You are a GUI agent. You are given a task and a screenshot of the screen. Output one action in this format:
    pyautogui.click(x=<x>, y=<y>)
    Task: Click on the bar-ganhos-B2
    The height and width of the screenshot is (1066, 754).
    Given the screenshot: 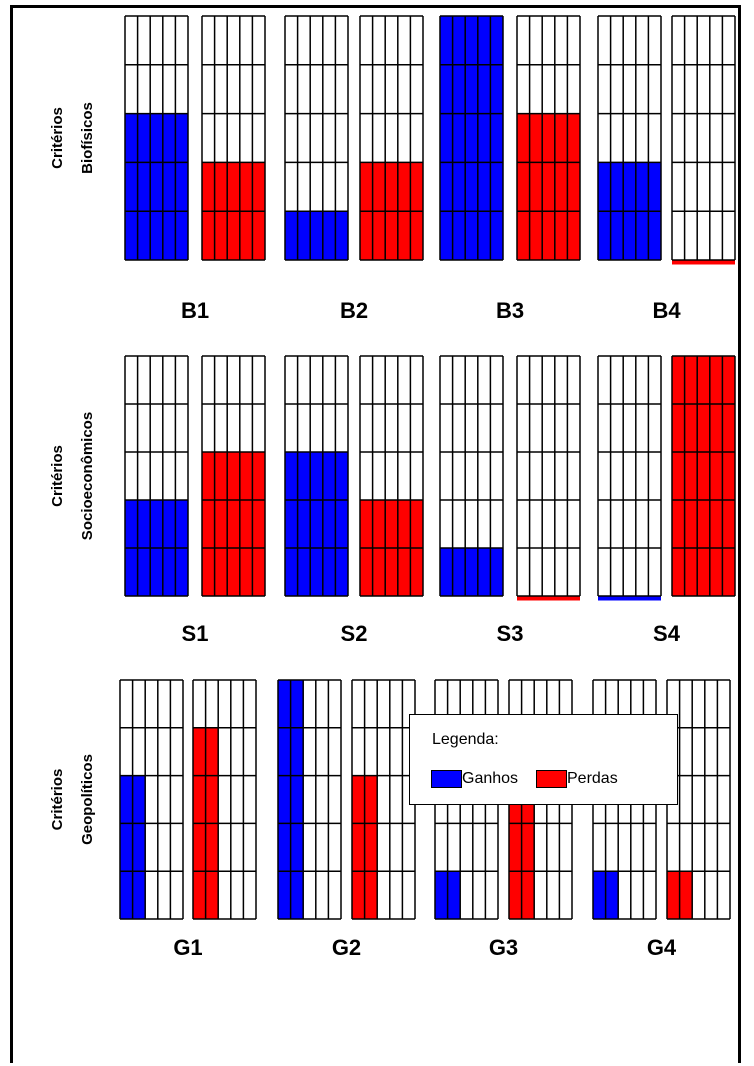 What is the action you would take?
    pyautogui.click(x=316, y=235)
    